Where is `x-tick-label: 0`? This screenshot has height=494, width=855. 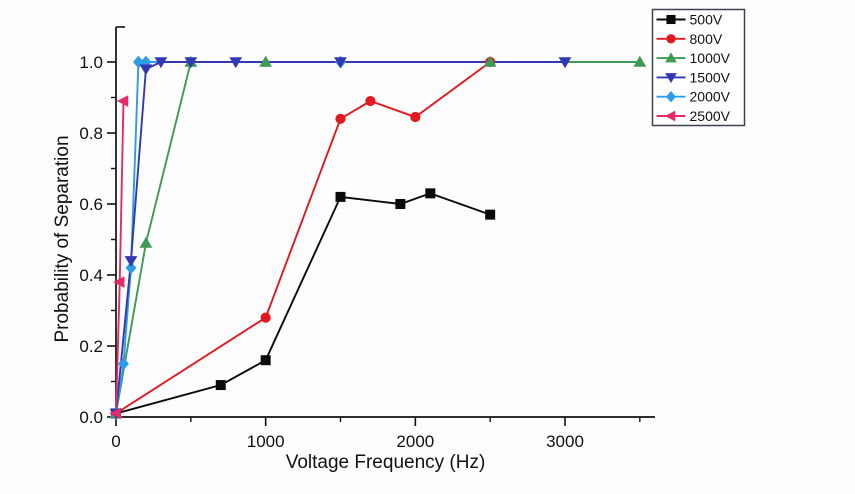 x-tick-label: 0 is located at coordinates (115, 441).